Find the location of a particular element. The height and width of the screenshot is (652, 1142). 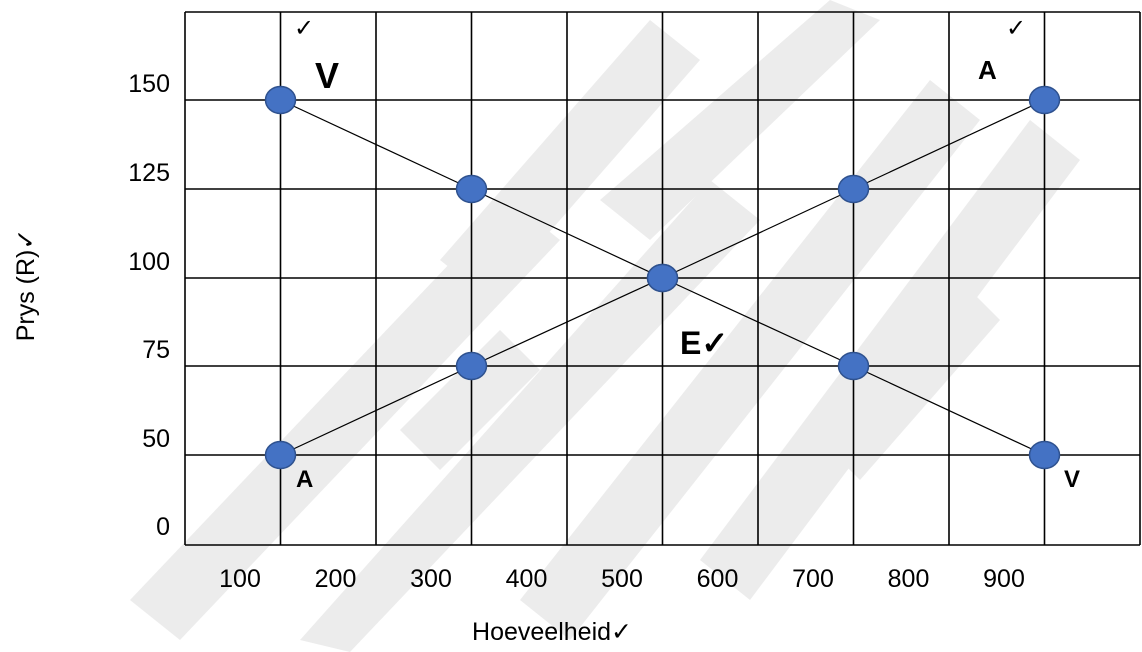

x-tick-500: 500 is located at coordinates (622, 579).